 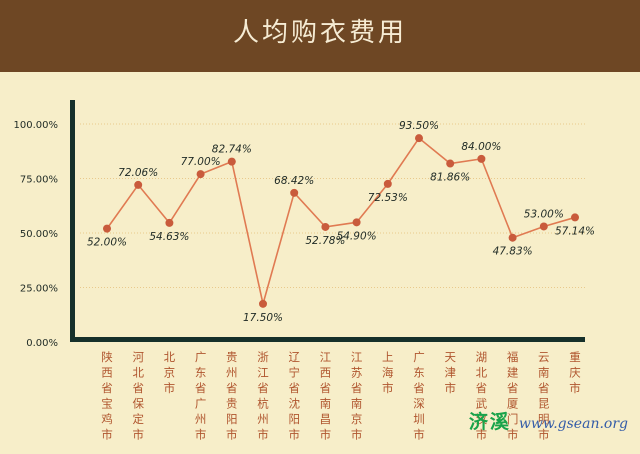 What do you see at coordinates (513, 396) in the screenshot?
I see `x-category-label: 福建省厦门市` at bounding box center [513, 396].